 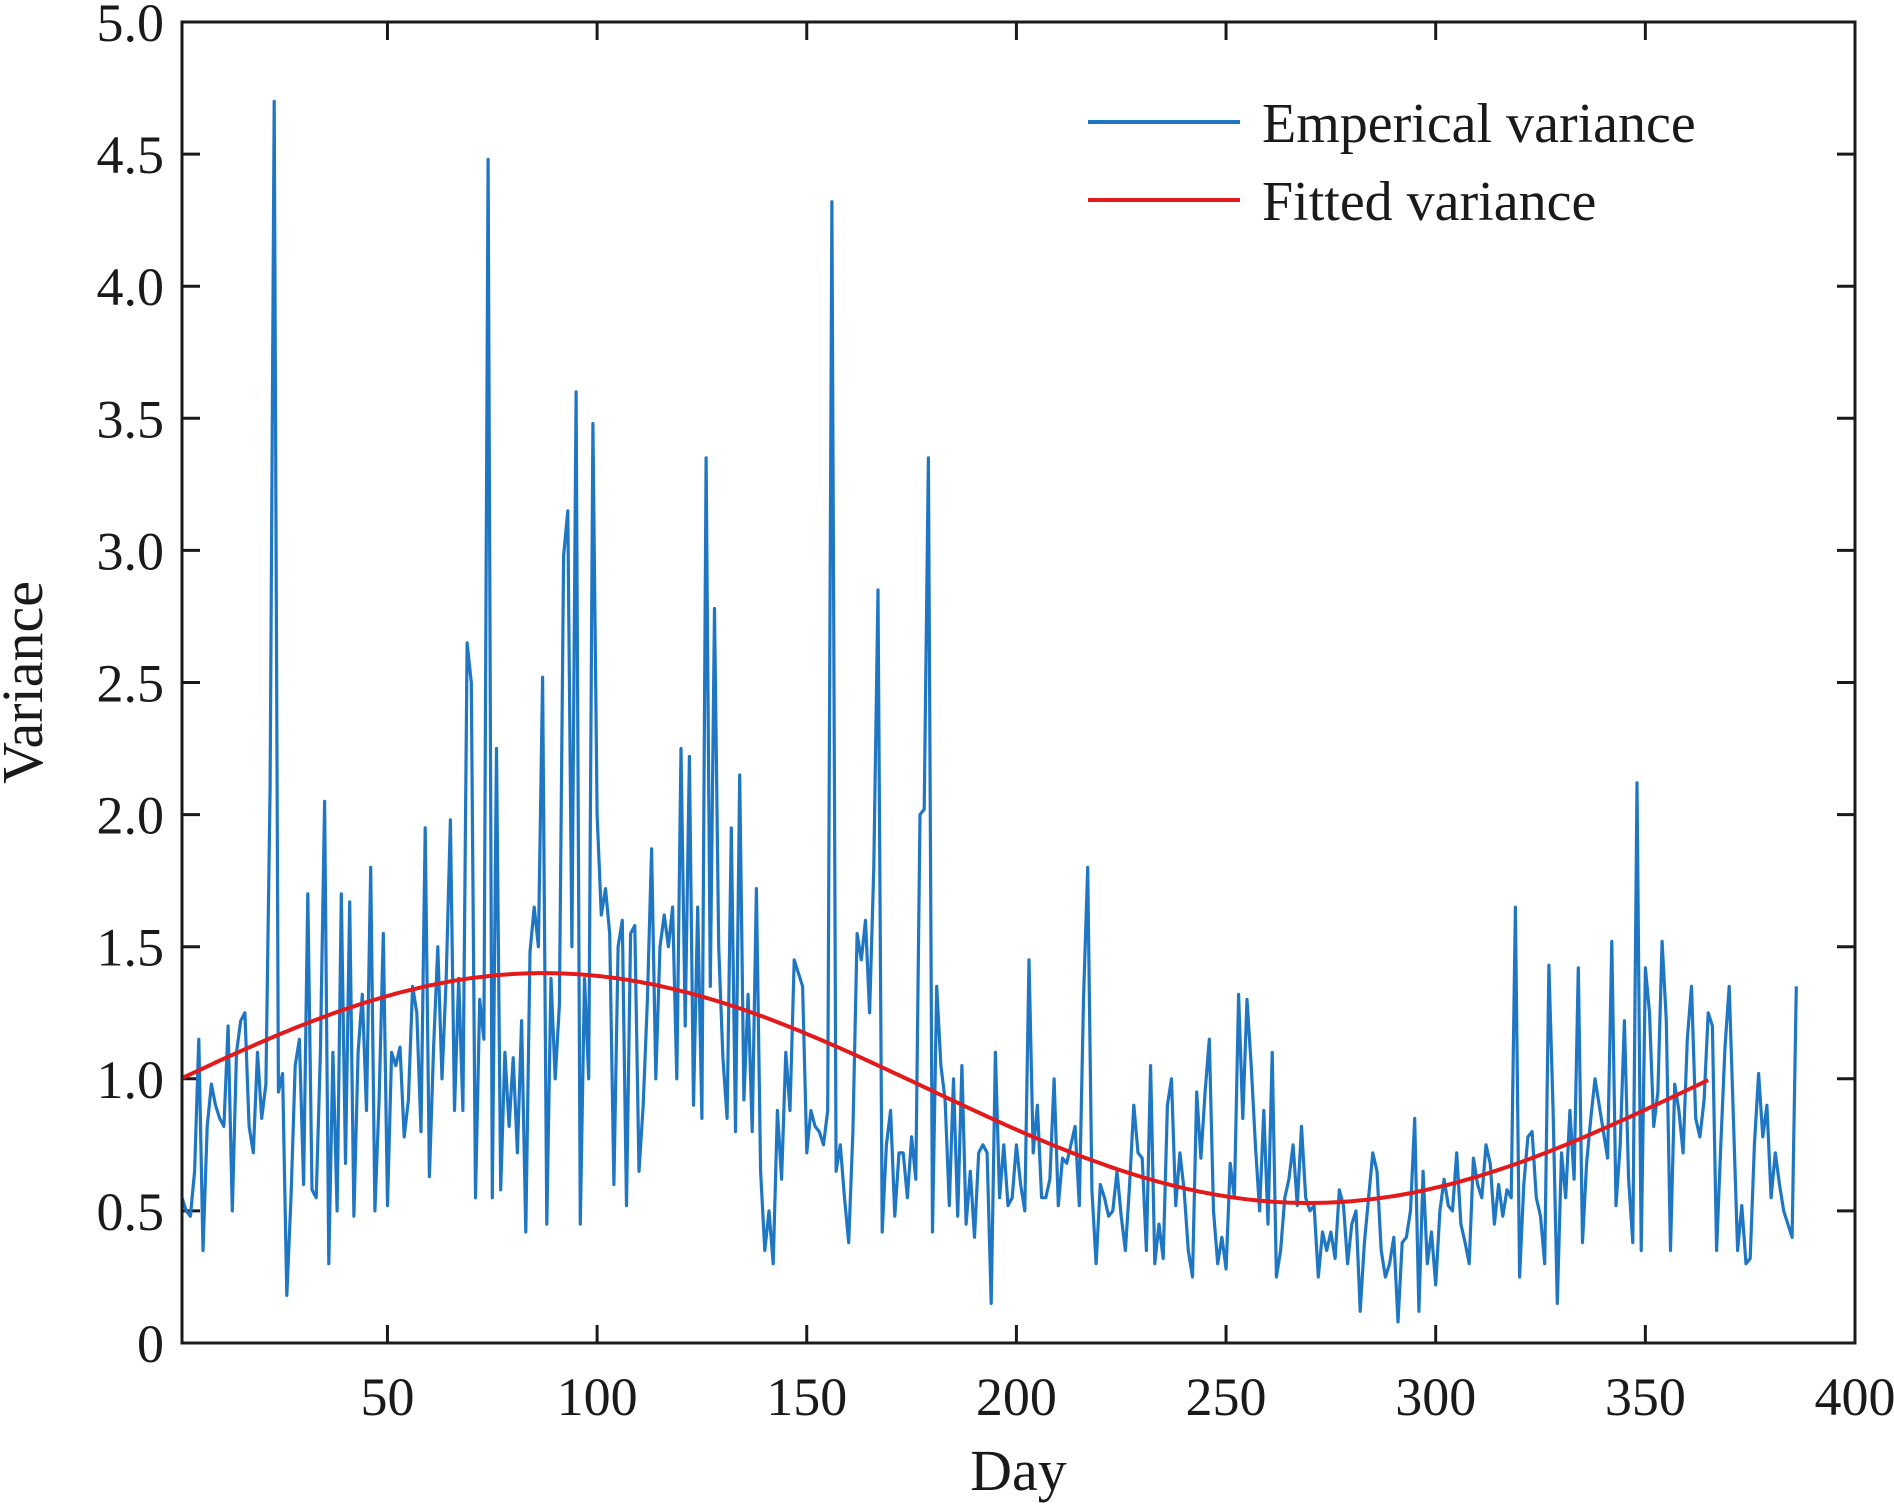 I want to click on x-tick-label: 250, so click(x=1226, y=1397).